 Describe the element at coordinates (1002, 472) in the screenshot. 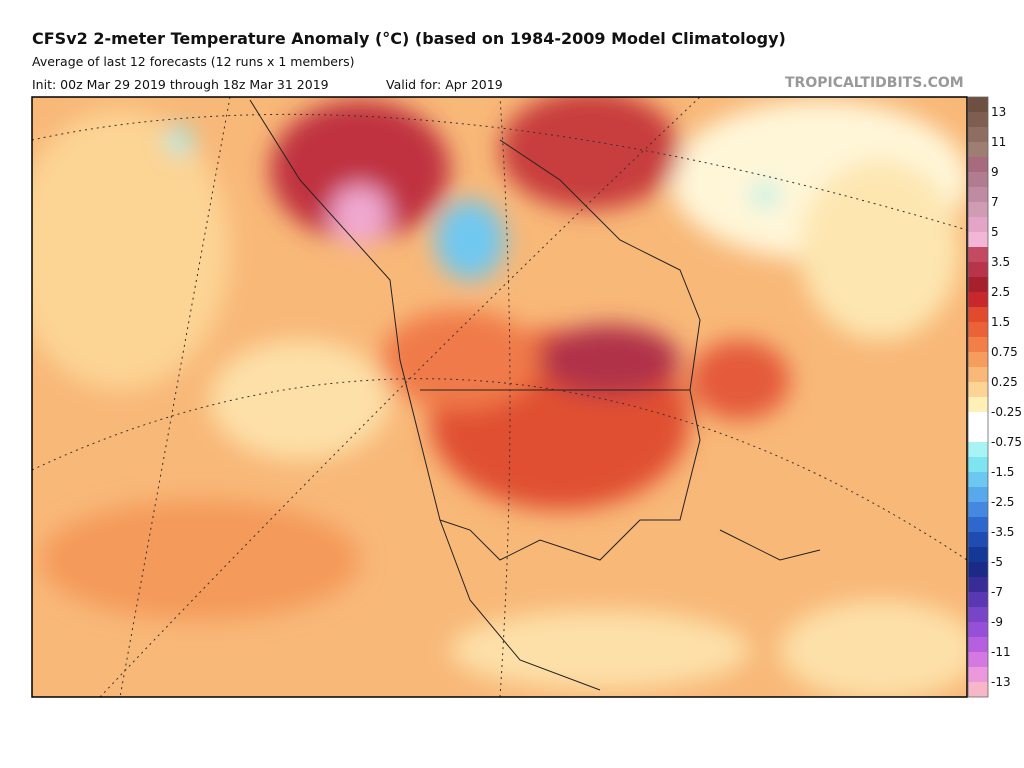

I see `colorbar-label: -1.5` at that location.